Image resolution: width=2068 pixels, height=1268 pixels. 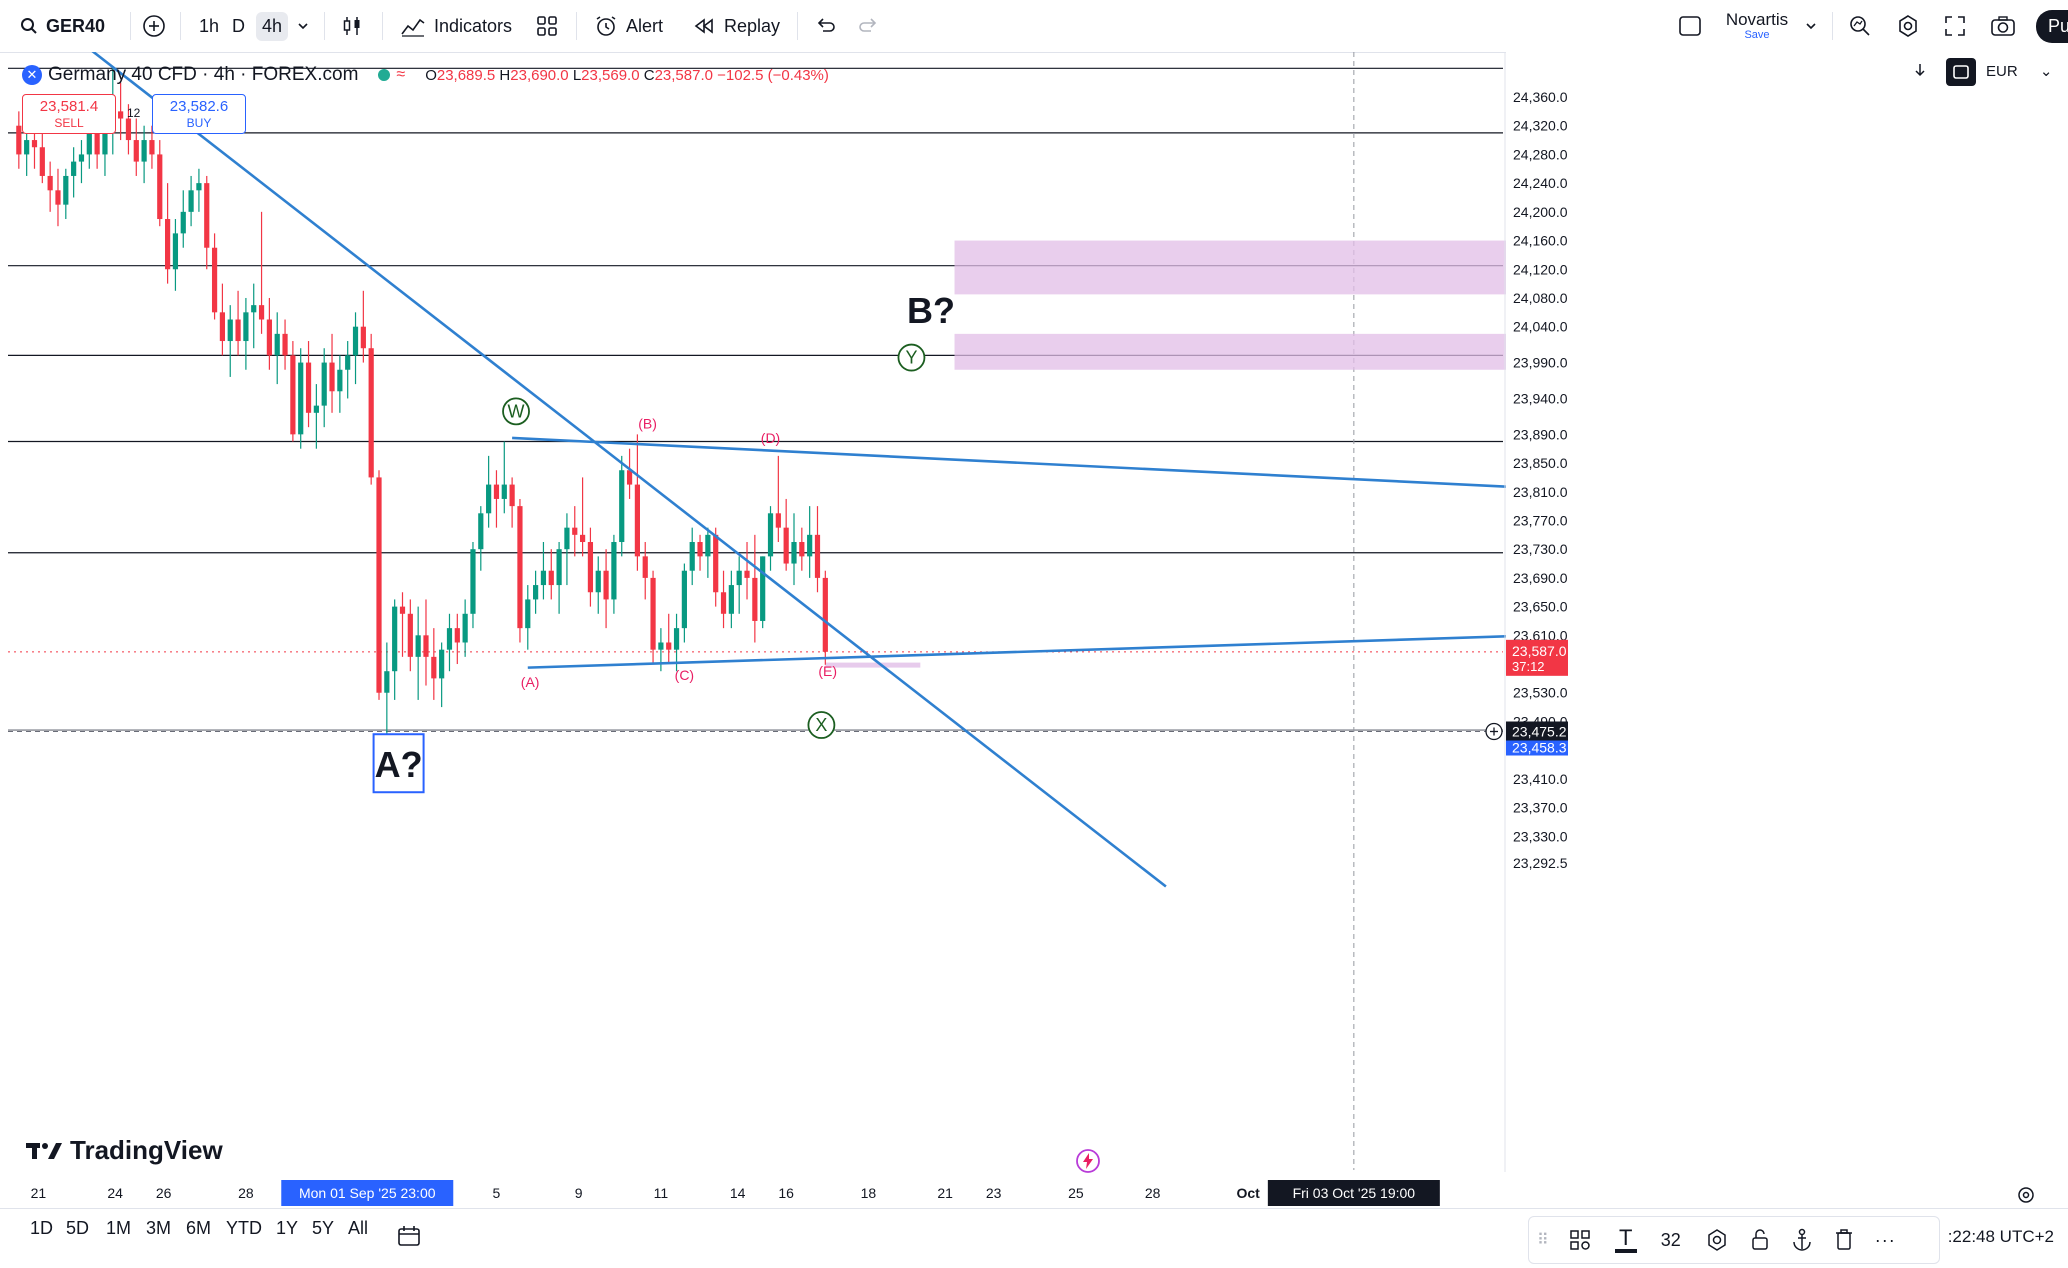 I want to click on settings-icon, so click(x=1717, y=1240).